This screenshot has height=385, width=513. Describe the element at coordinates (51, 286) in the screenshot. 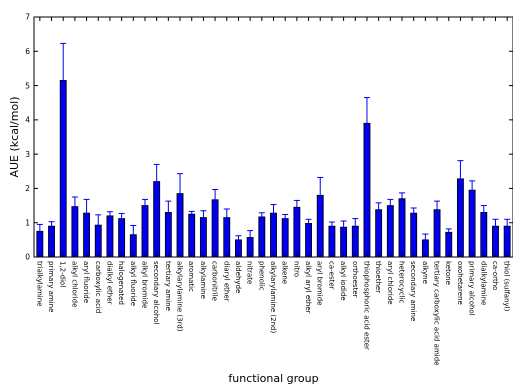

I see `x-tick-label: primary amine` at that location.